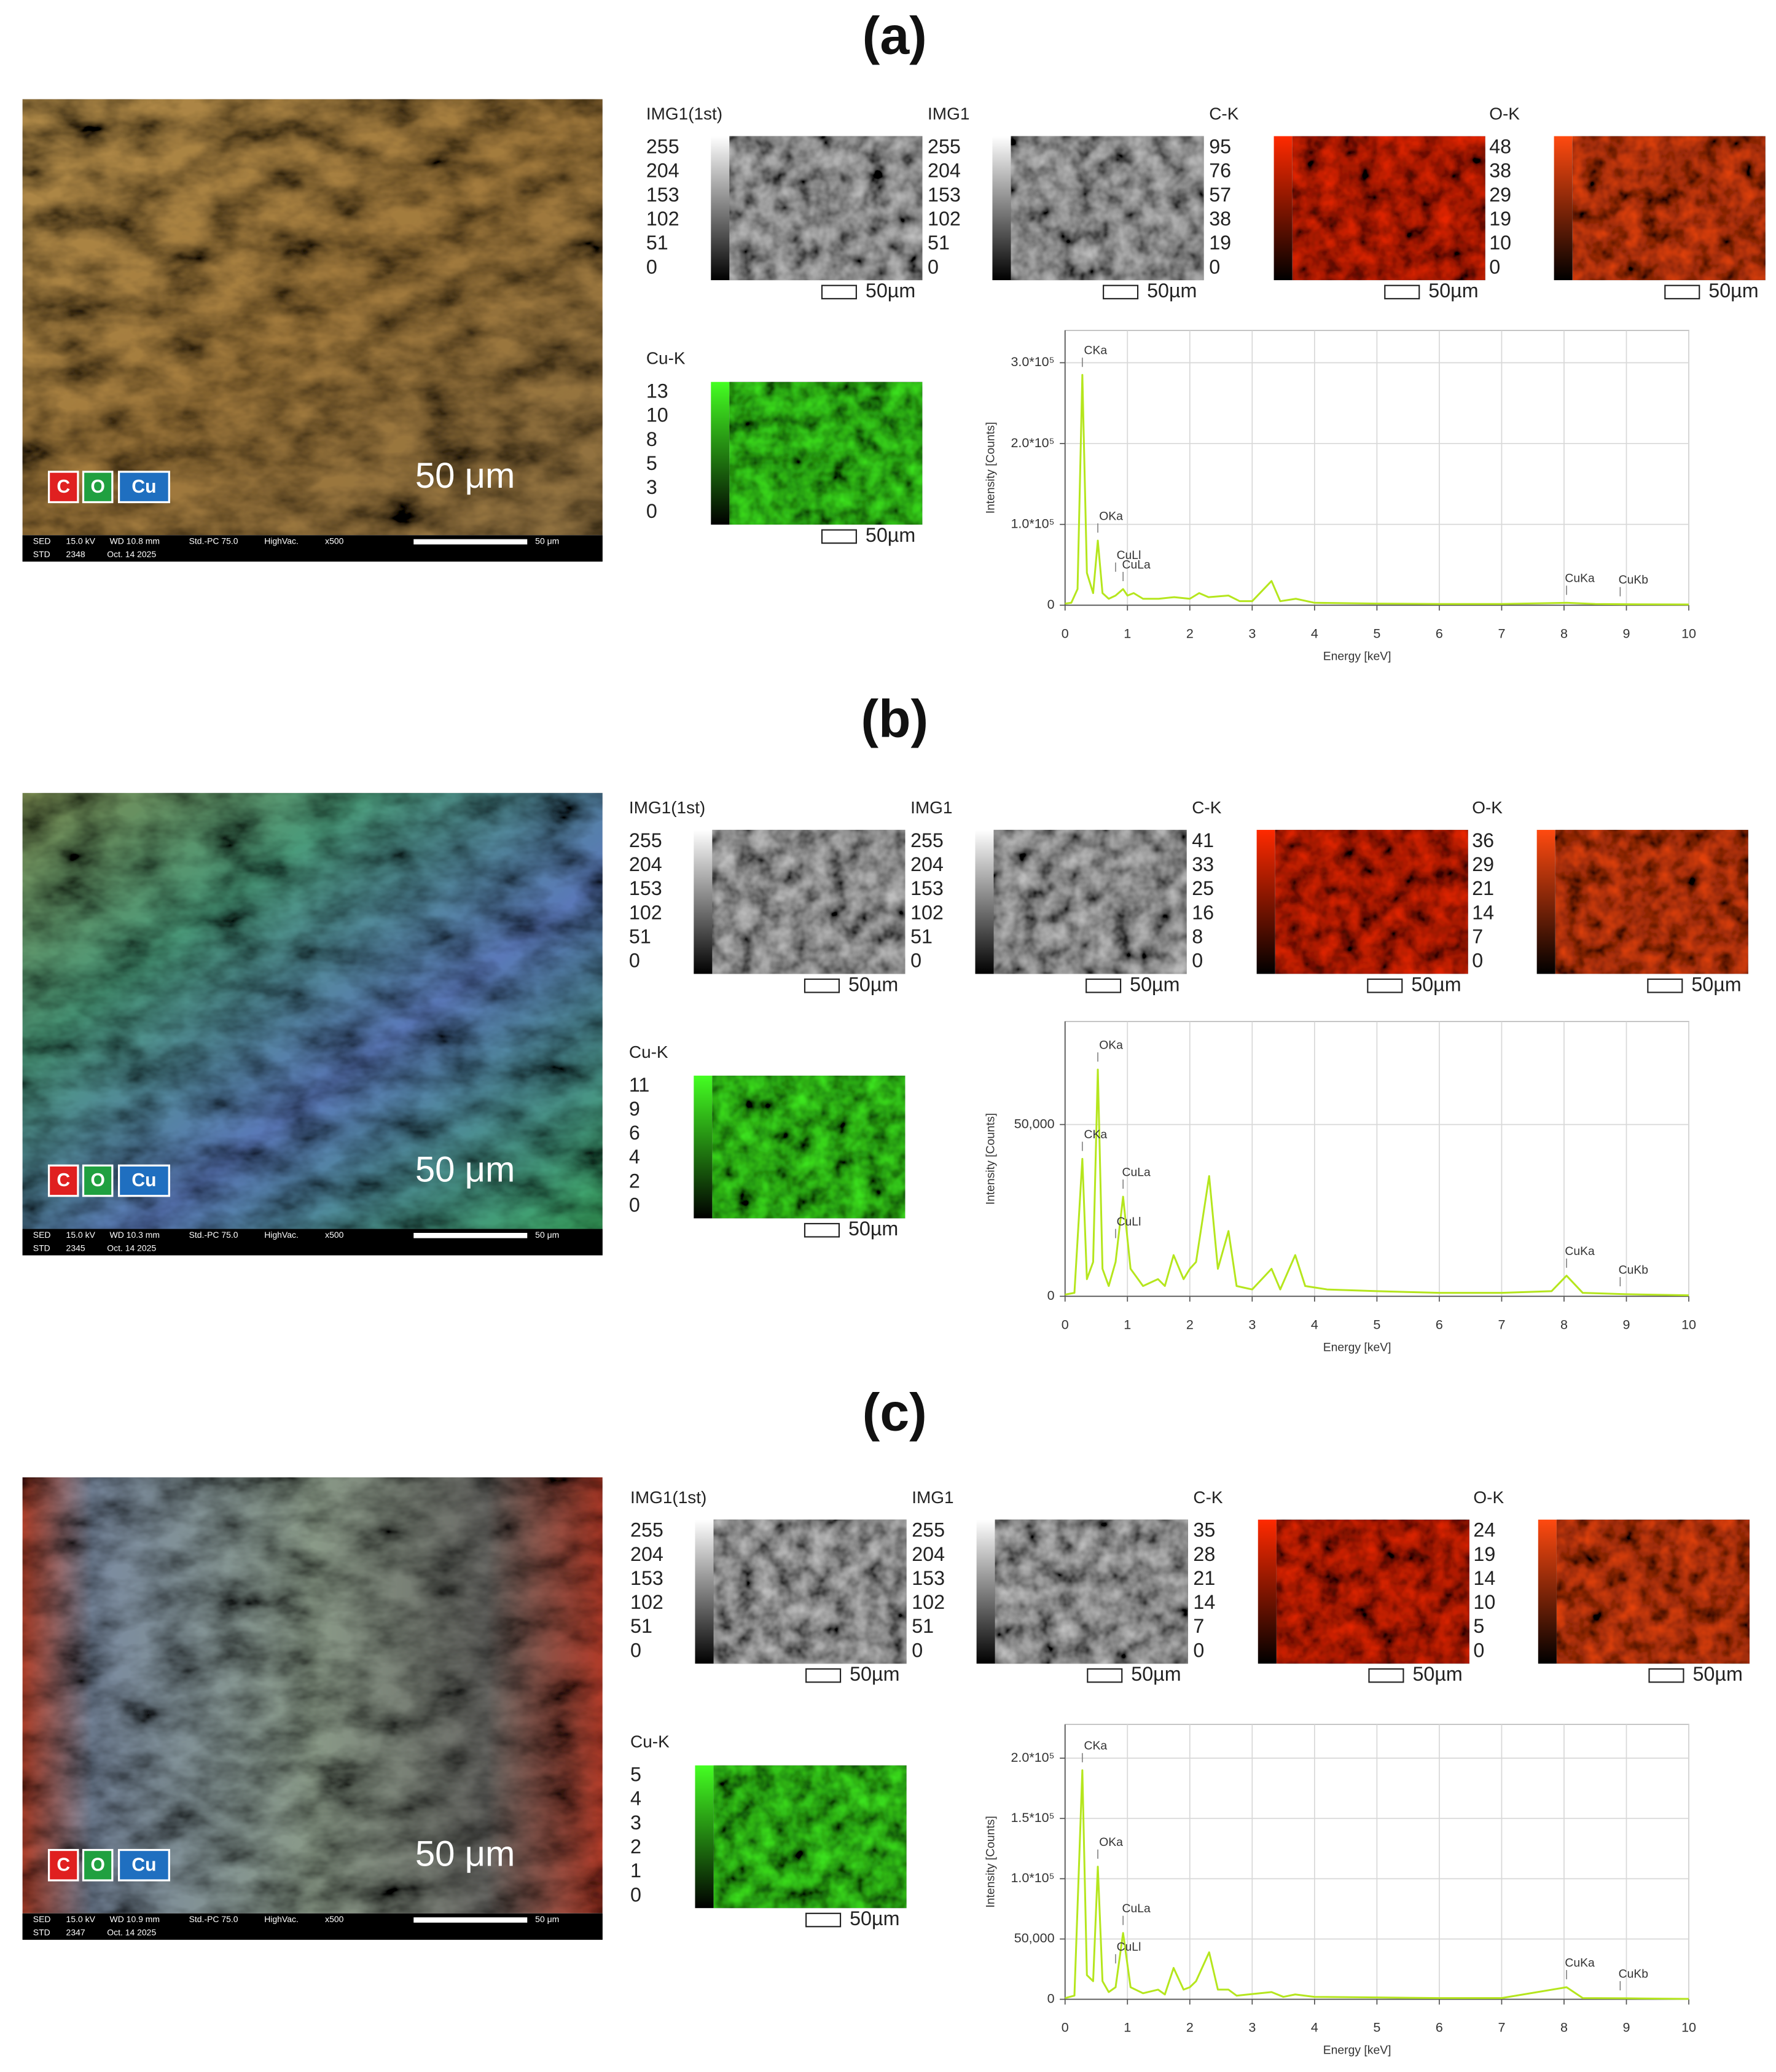 The width and height of the screenshot is (1776, 2072). I want to click on legend-label: Cu, so click(143, 1865).